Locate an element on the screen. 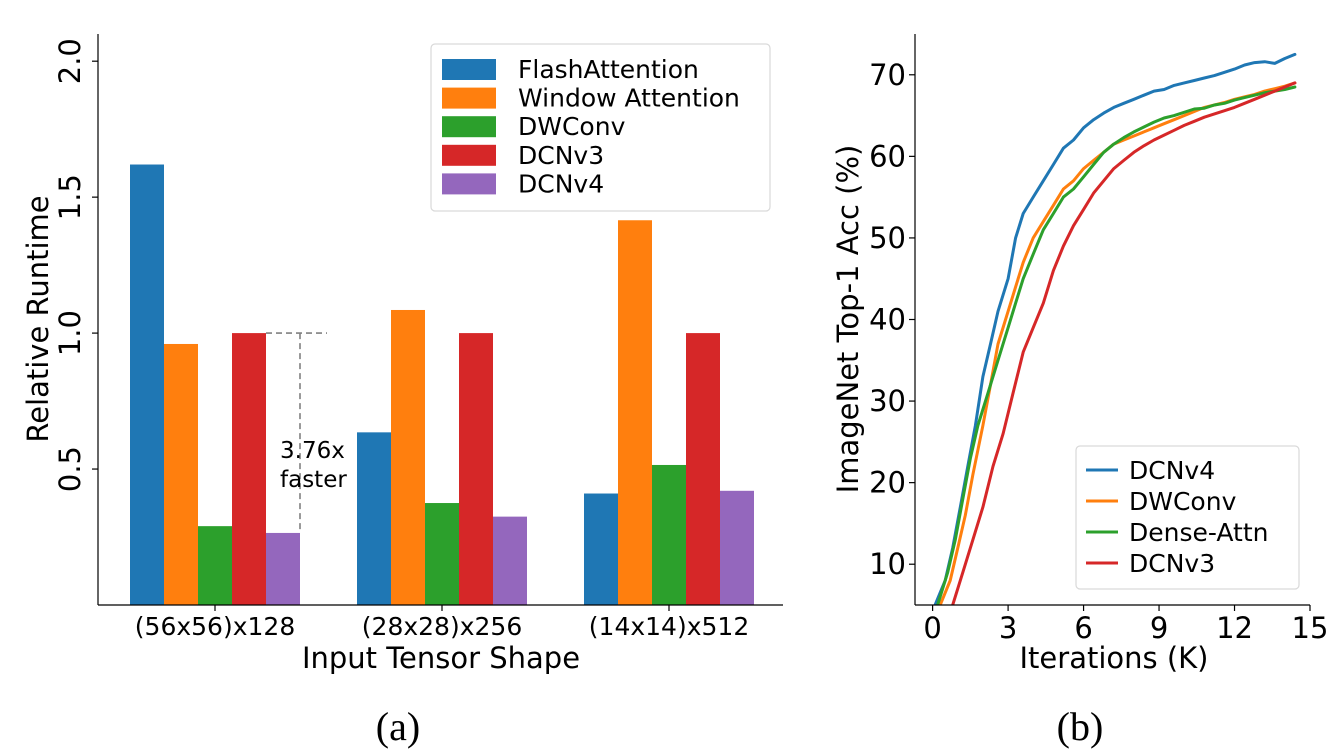  x-tick-label: 12 is located at coordinates (1234, 628).